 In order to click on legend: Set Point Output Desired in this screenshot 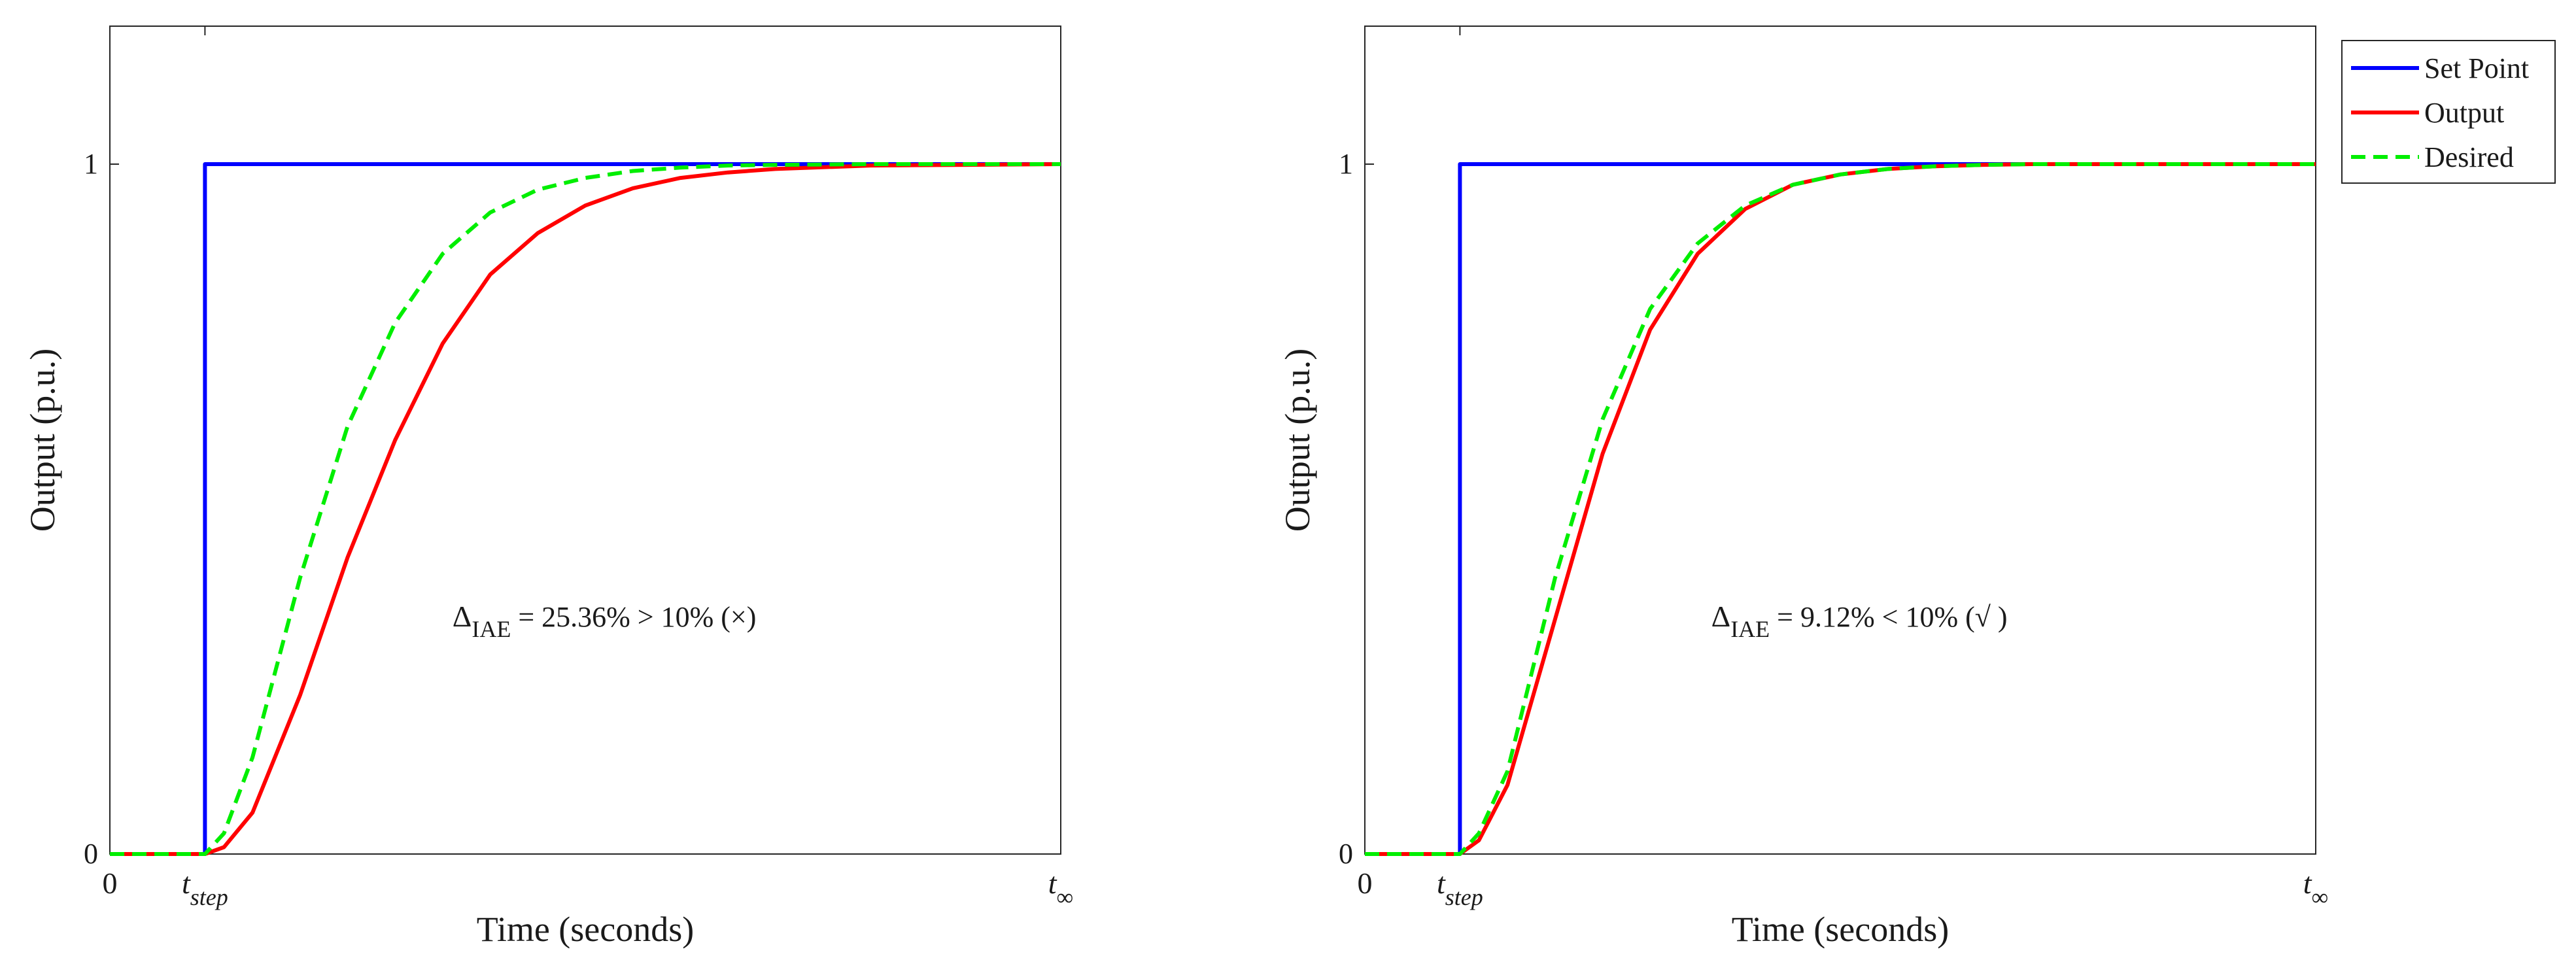, I will do `click(2449, 112)`.